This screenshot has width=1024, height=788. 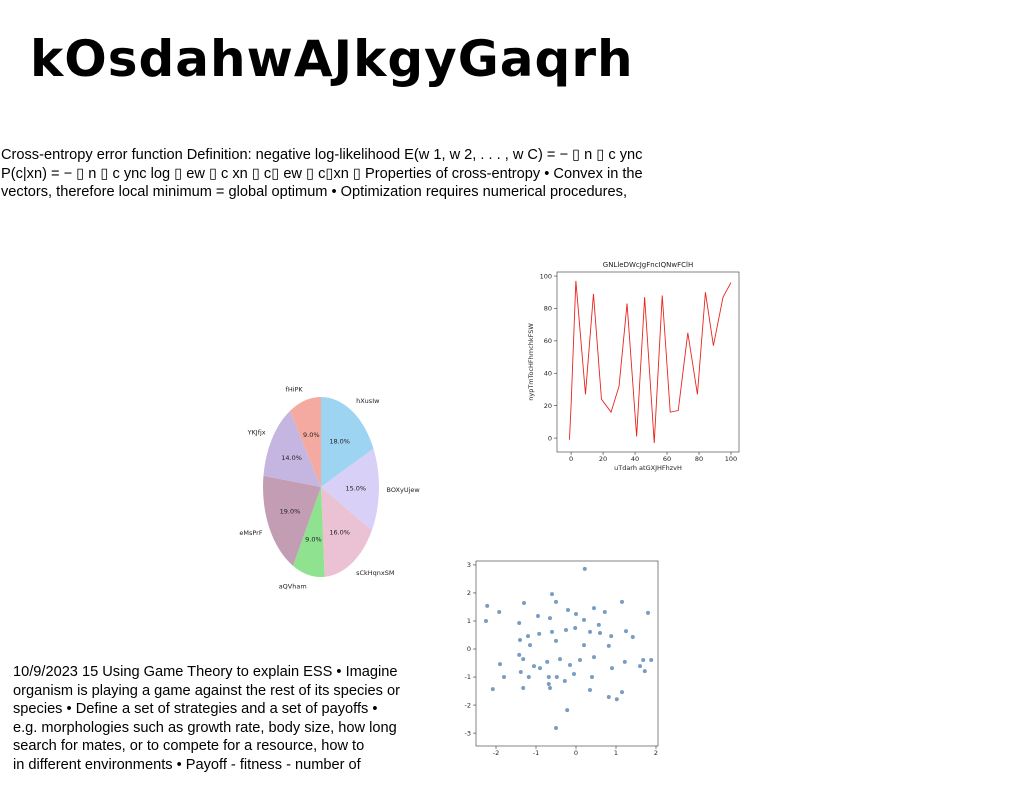 What do you see at coordinates (332, 59) in the screenshot?
I see `slide-title: kOsdahwAJkgyGaqrh` at bounding box center [332, 59].